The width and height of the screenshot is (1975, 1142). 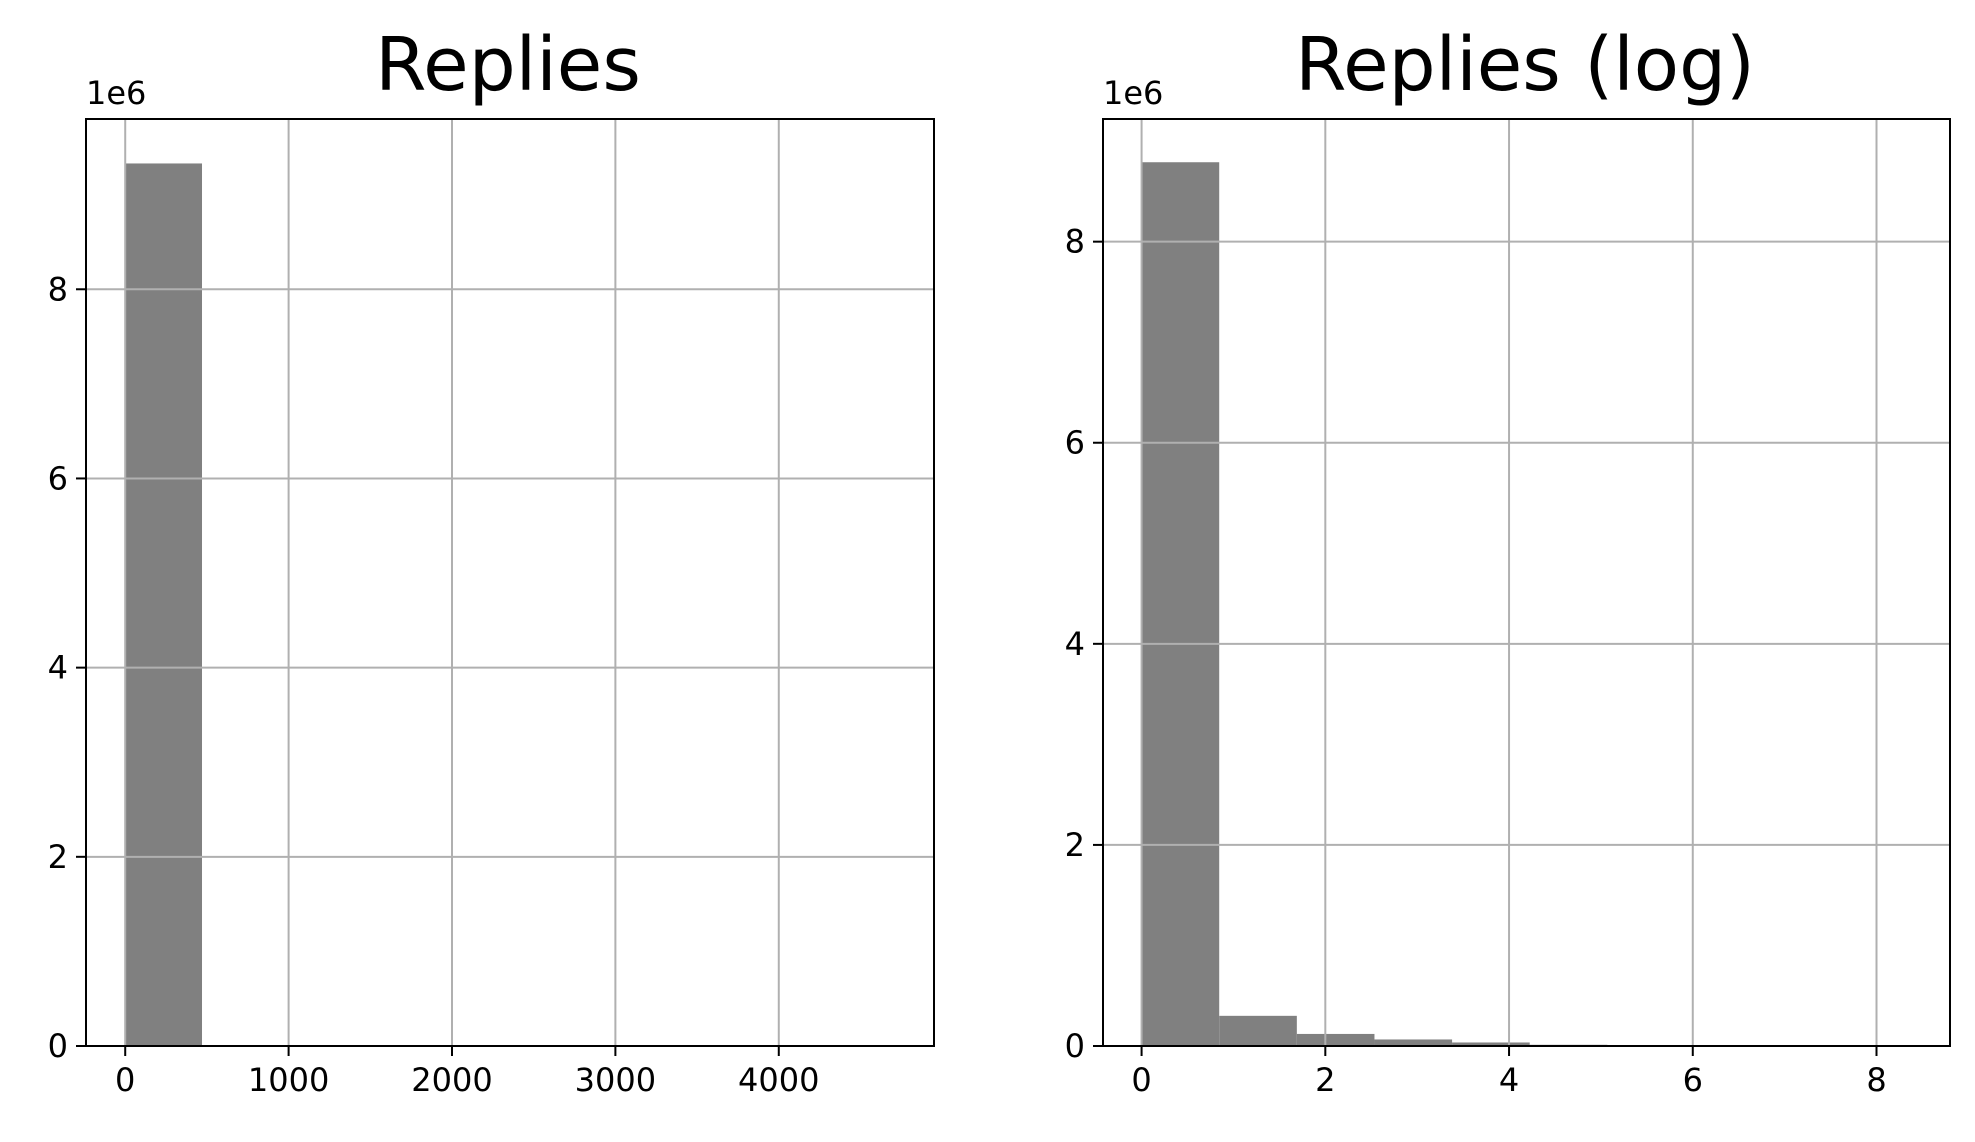 What do you see at coordinates (1325, 1080) in the screenshot?
I see `x-tick-label-1: 2` at bounding box center [1325, 1080].